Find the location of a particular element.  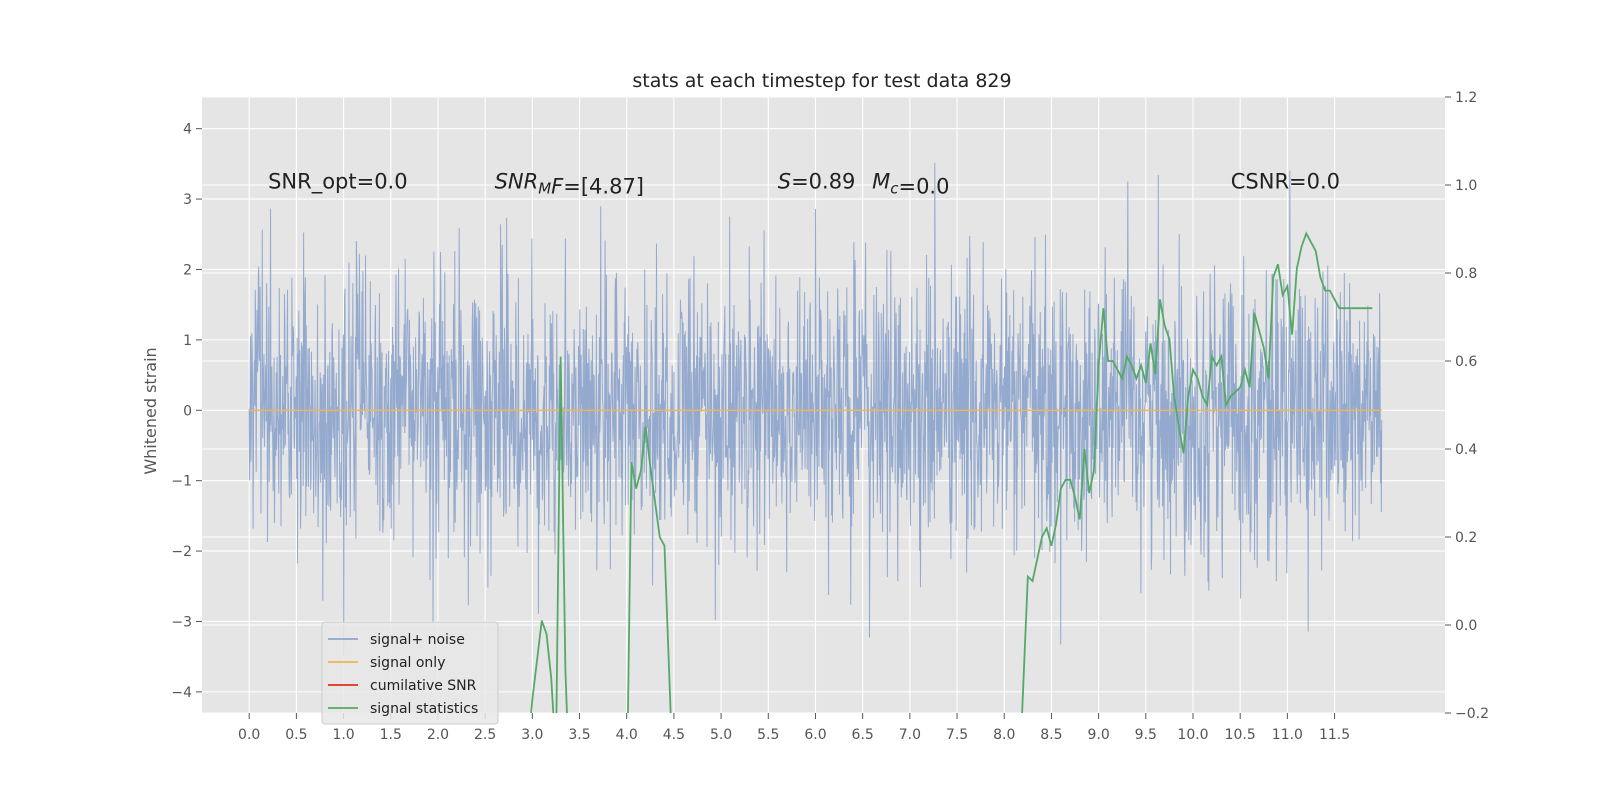

y2-tick-label: 0.6 is located at coordinates (1466, 362).